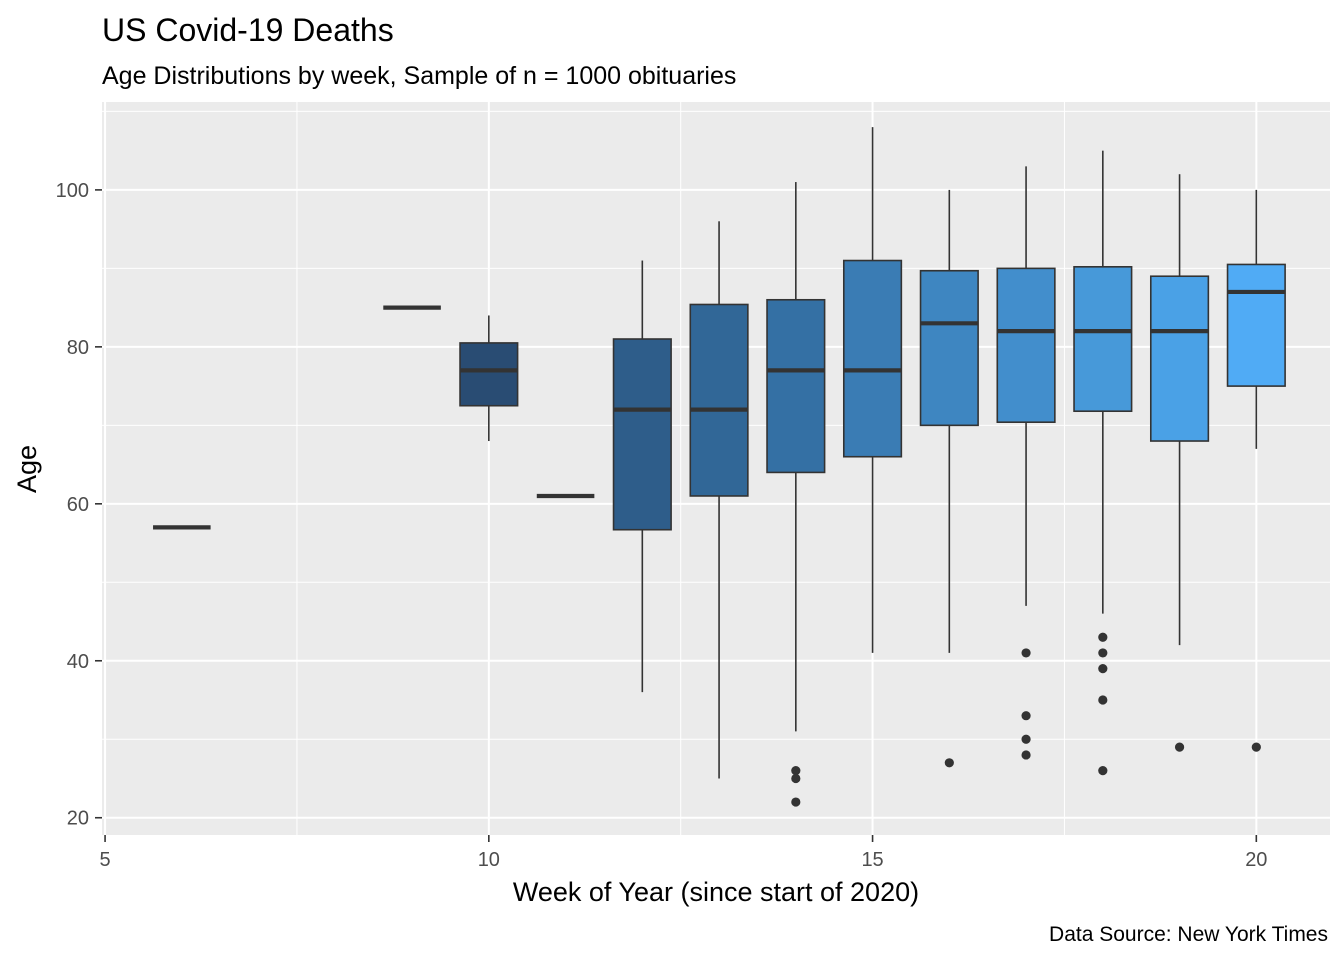 This screenshot has height=965, width=1344. Describe the element at coordinates (489, 860) in the screenshot. I see `x-tick-label: 10` at that location.